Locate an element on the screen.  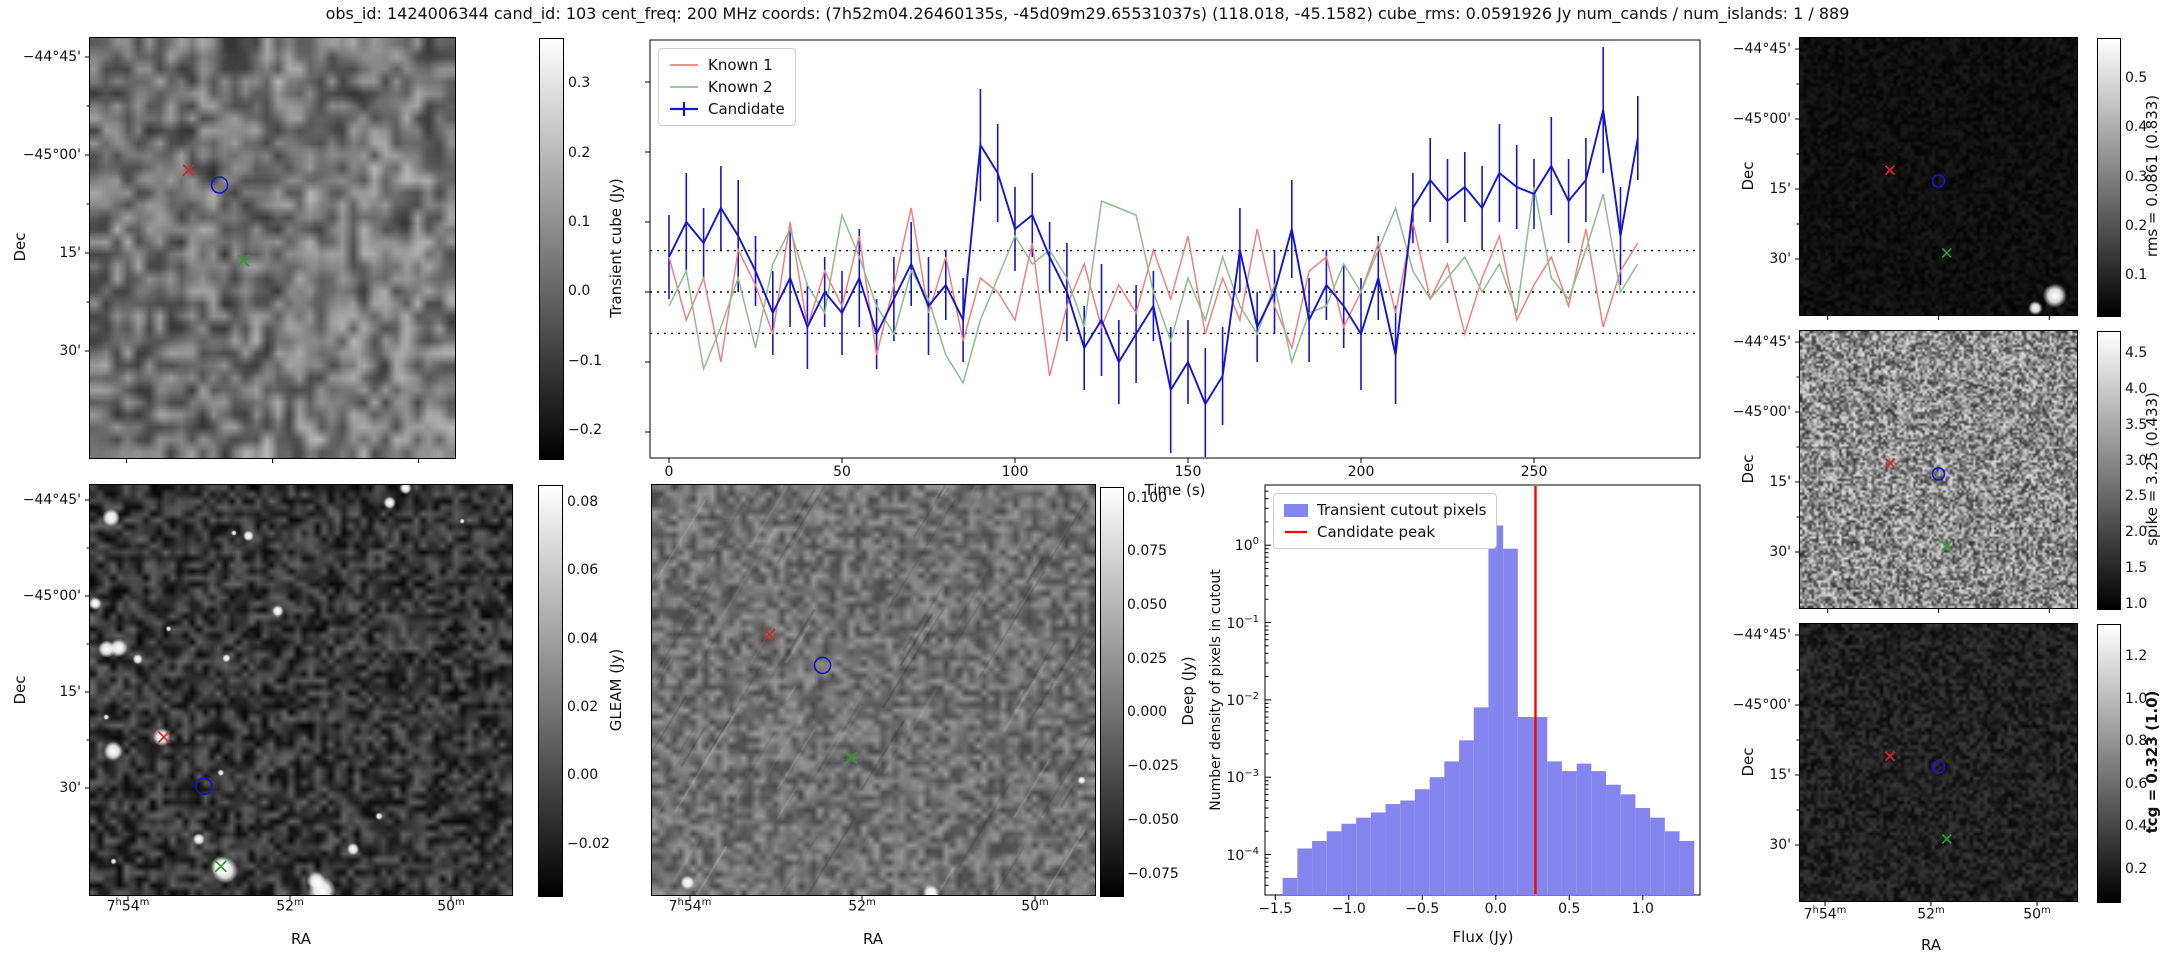
rms-cutout-image is located at coordinates (1938, 176).